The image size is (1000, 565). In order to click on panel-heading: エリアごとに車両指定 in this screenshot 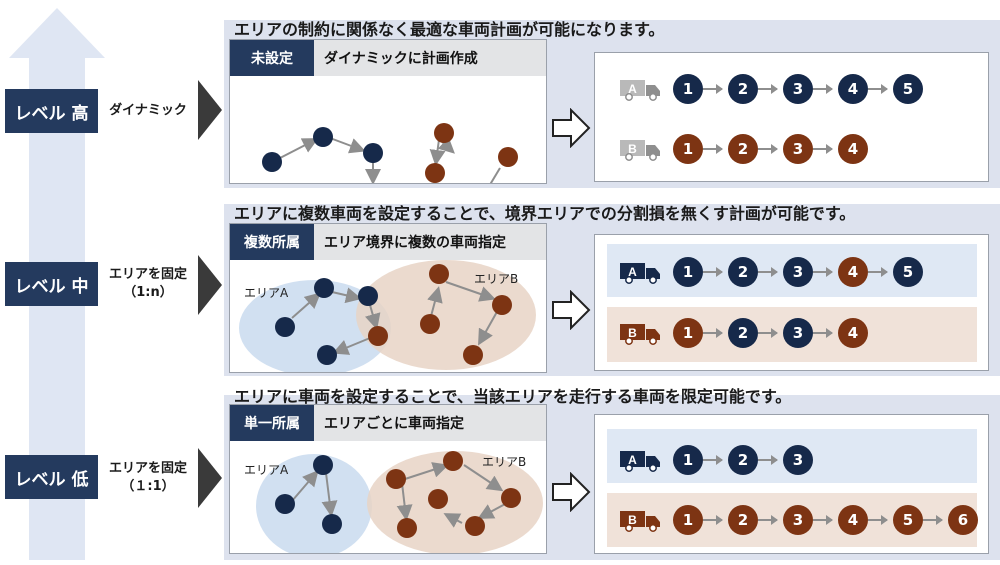, I will do `click(430, 423)`.